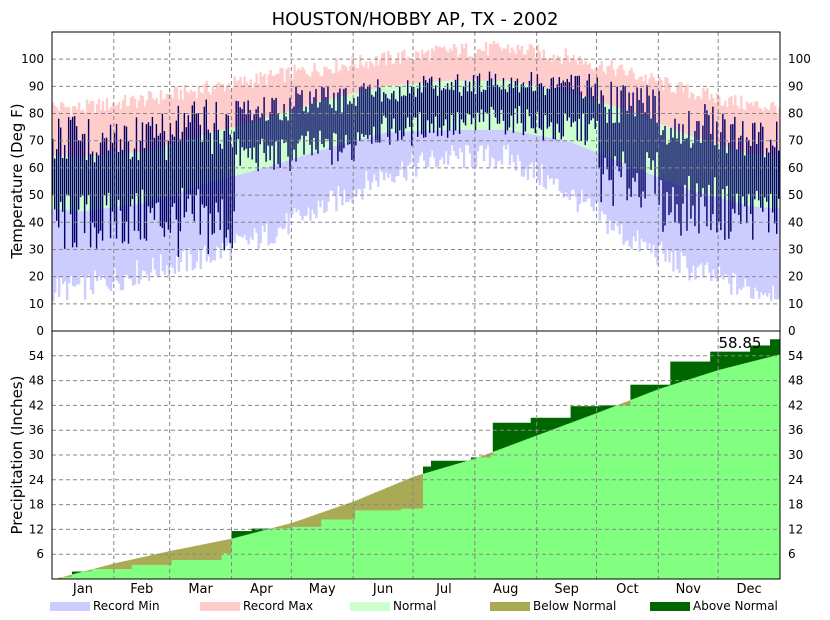 This screenshot has width=830, height=620. I want to click on temperature-tick-label-left: 100, so click(32, 59).